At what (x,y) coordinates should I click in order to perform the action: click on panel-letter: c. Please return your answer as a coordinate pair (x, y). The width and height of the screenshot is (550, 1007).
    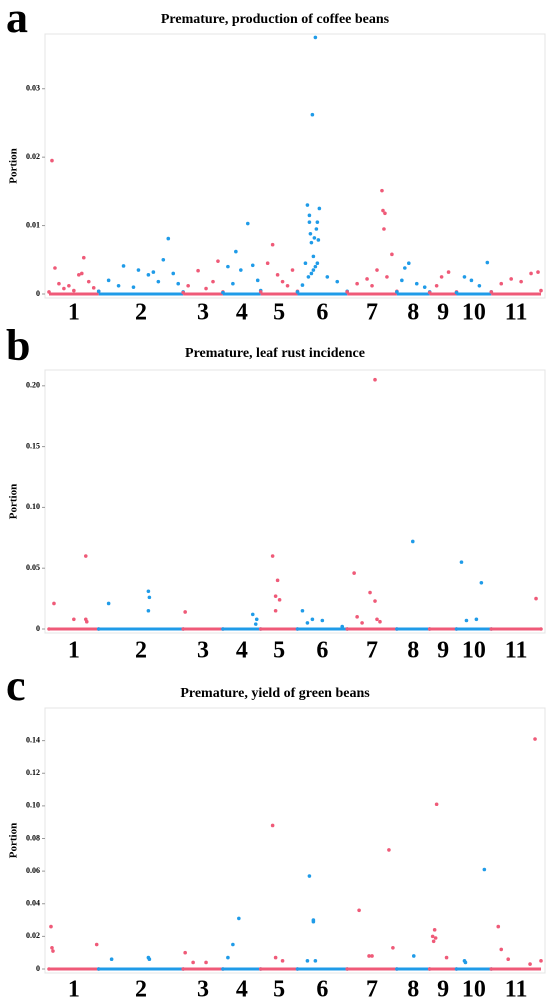
    Looking at the image, I should click on (16, 685).